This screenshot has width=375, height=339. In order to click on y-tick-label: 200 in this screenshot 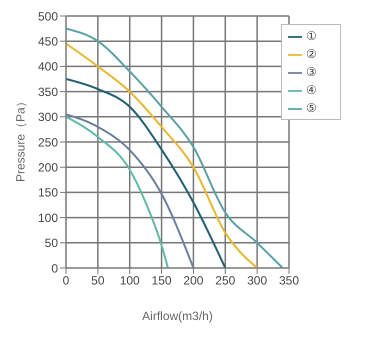, I will do `click(48, 167)`.